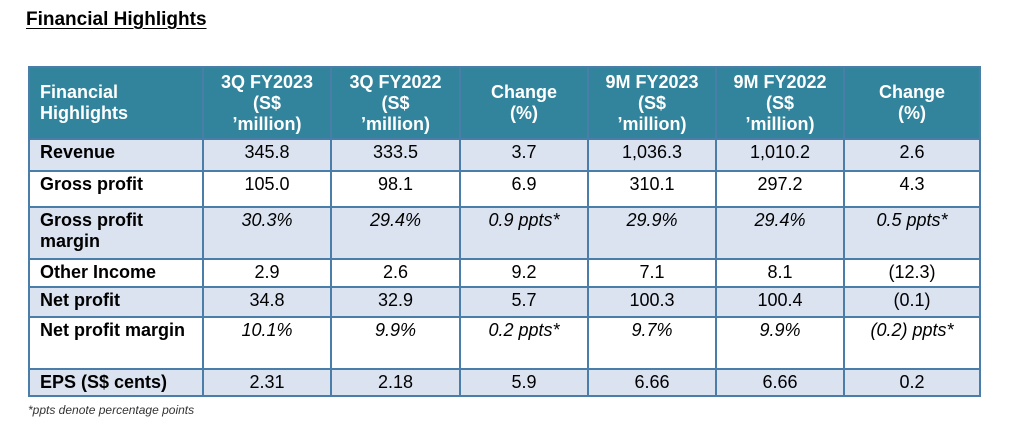  What do you see at coordinates (780, 189) in the screenshot?
I see `table-cell: 297.2` at bounding box center [780, 189].